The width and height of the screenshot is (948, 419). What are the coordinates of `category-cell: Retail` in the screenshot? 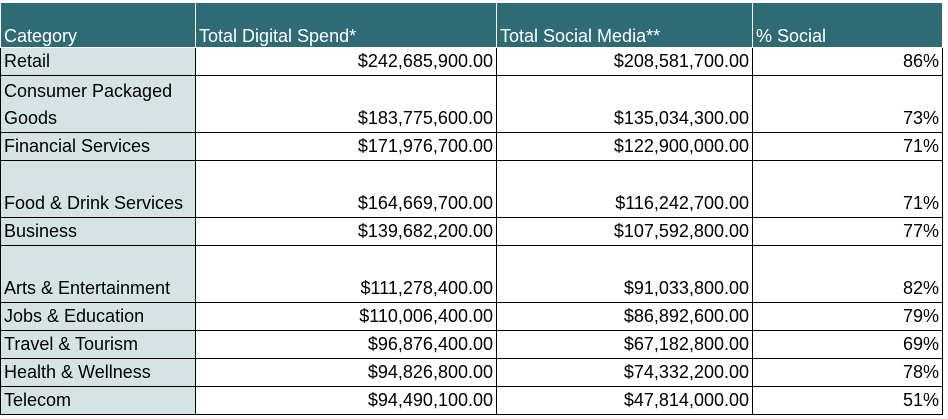 It's located at (98, 61).